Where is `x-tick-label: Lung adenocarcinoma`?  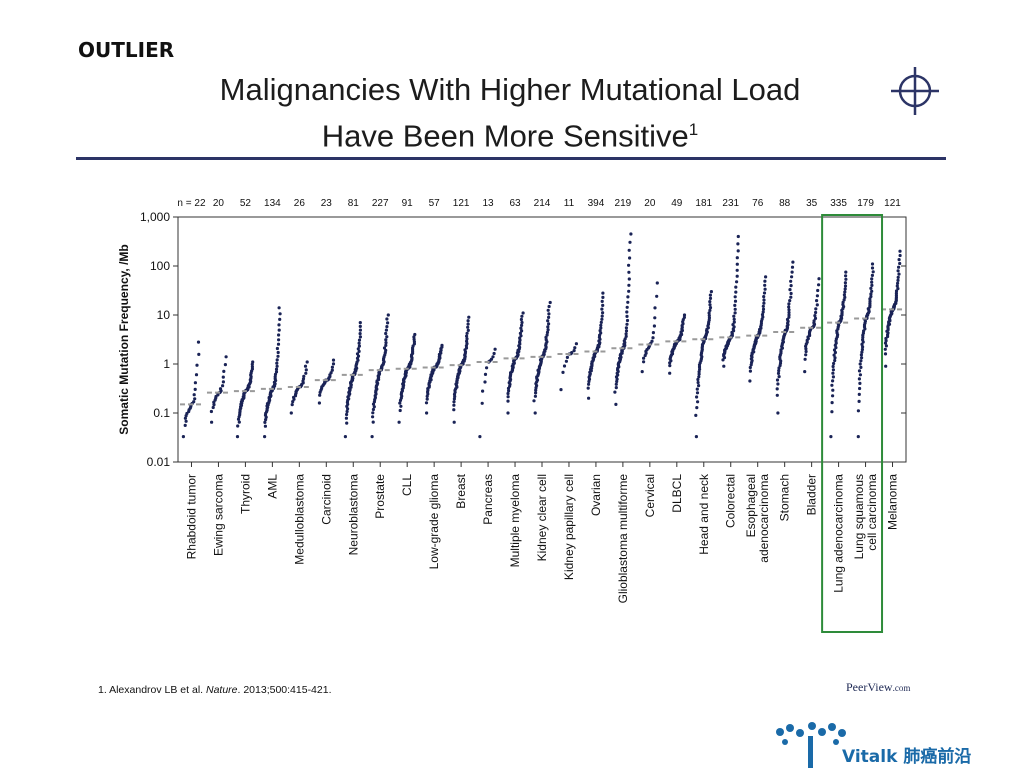
x-tick-label: Lung adenocarcinoma is located at coordinates (839, 533).